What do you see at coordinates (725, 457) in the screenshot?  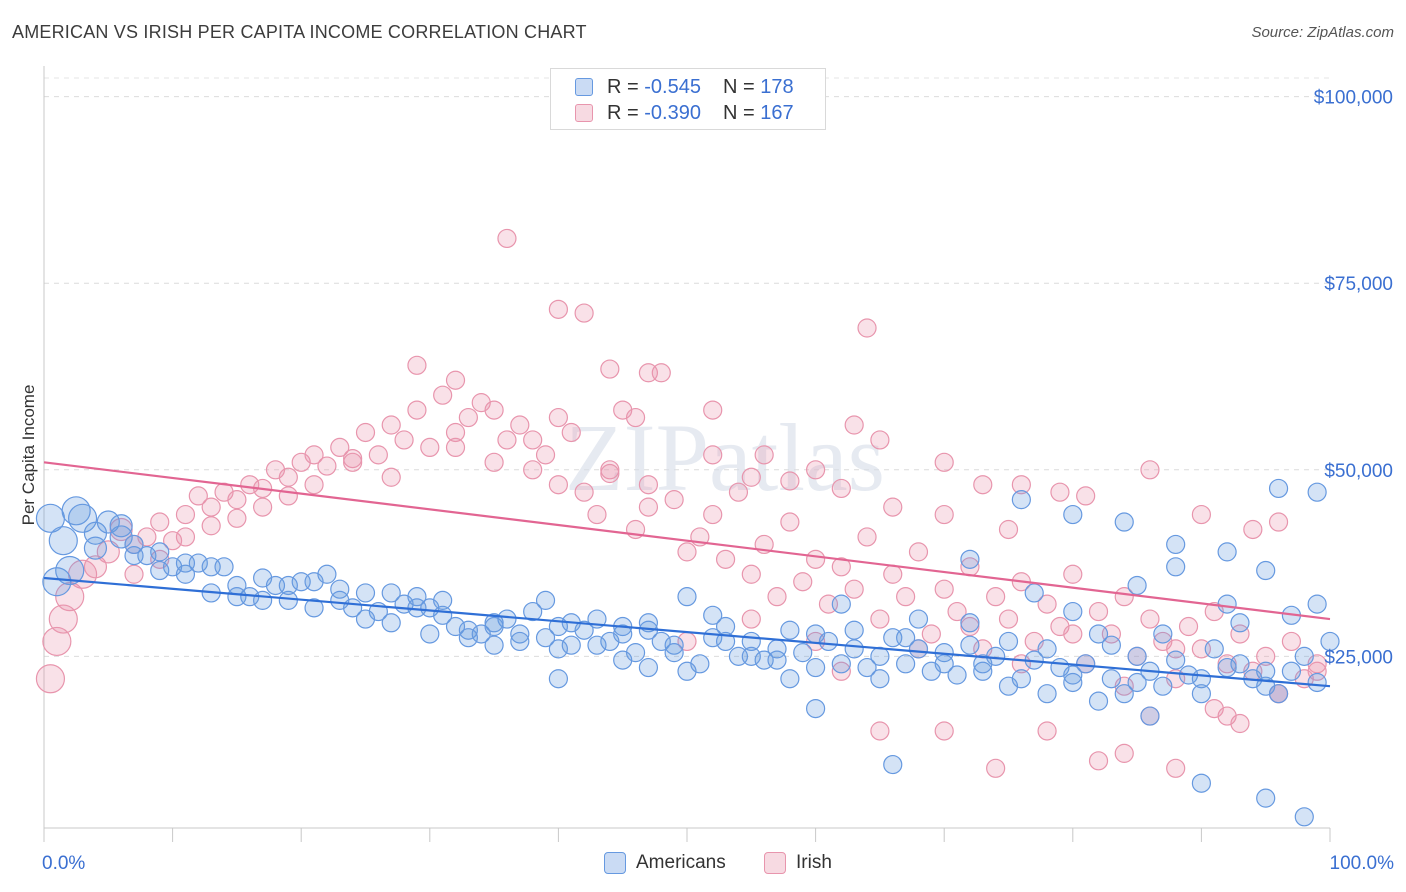 I see `watermark: ZIPatlas` at bounding box center [725, 457].